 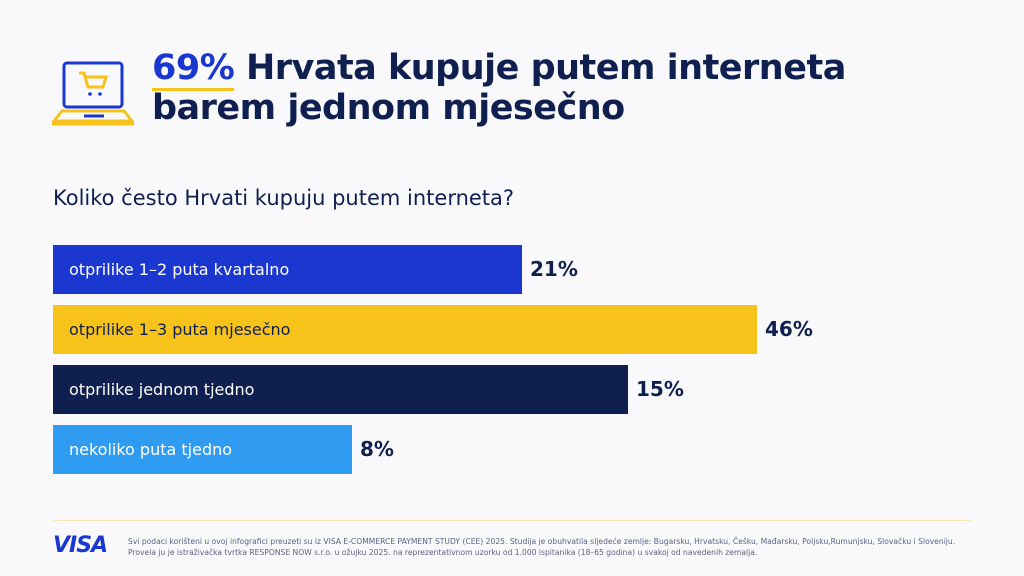 I want to click on bar-category-label: otprilike 1–2 puta kvartalno, so click(x=179, y=269).